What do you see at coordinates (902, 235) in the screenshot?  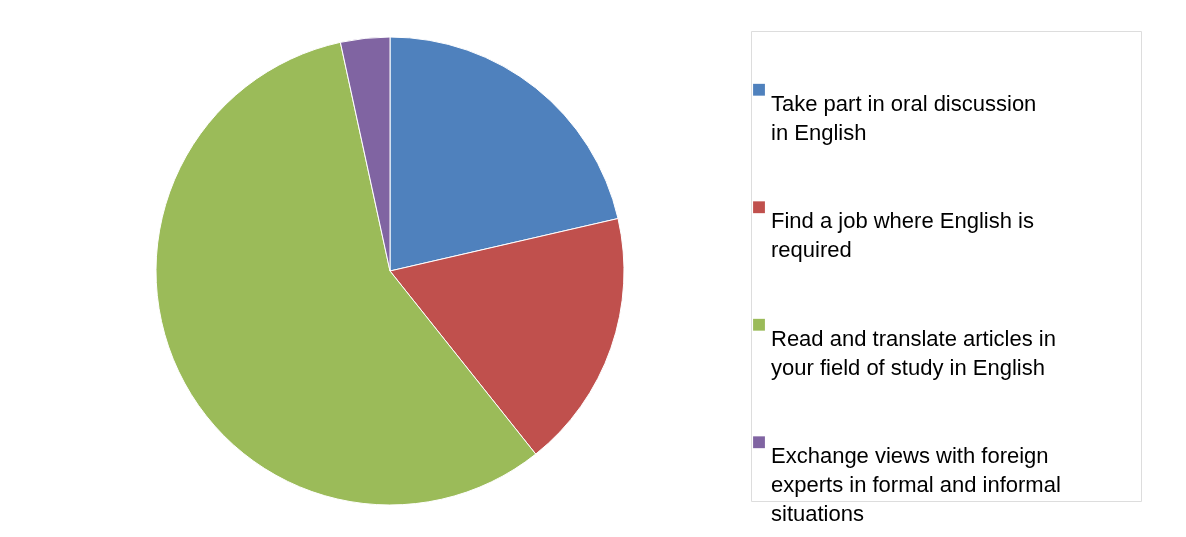 I see `legend-label: Find a job where English is required` at bounding box center [902, 235].